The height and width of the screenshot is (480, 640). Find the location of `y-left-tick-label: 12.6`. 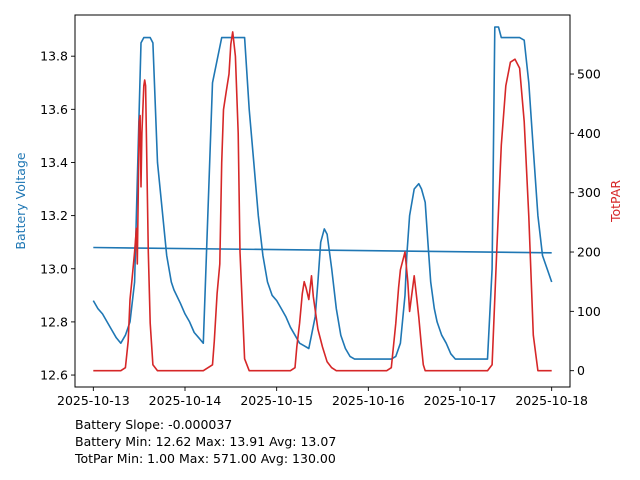

y-left-tick-label: 12.6 is located at coordinates (54, 375).